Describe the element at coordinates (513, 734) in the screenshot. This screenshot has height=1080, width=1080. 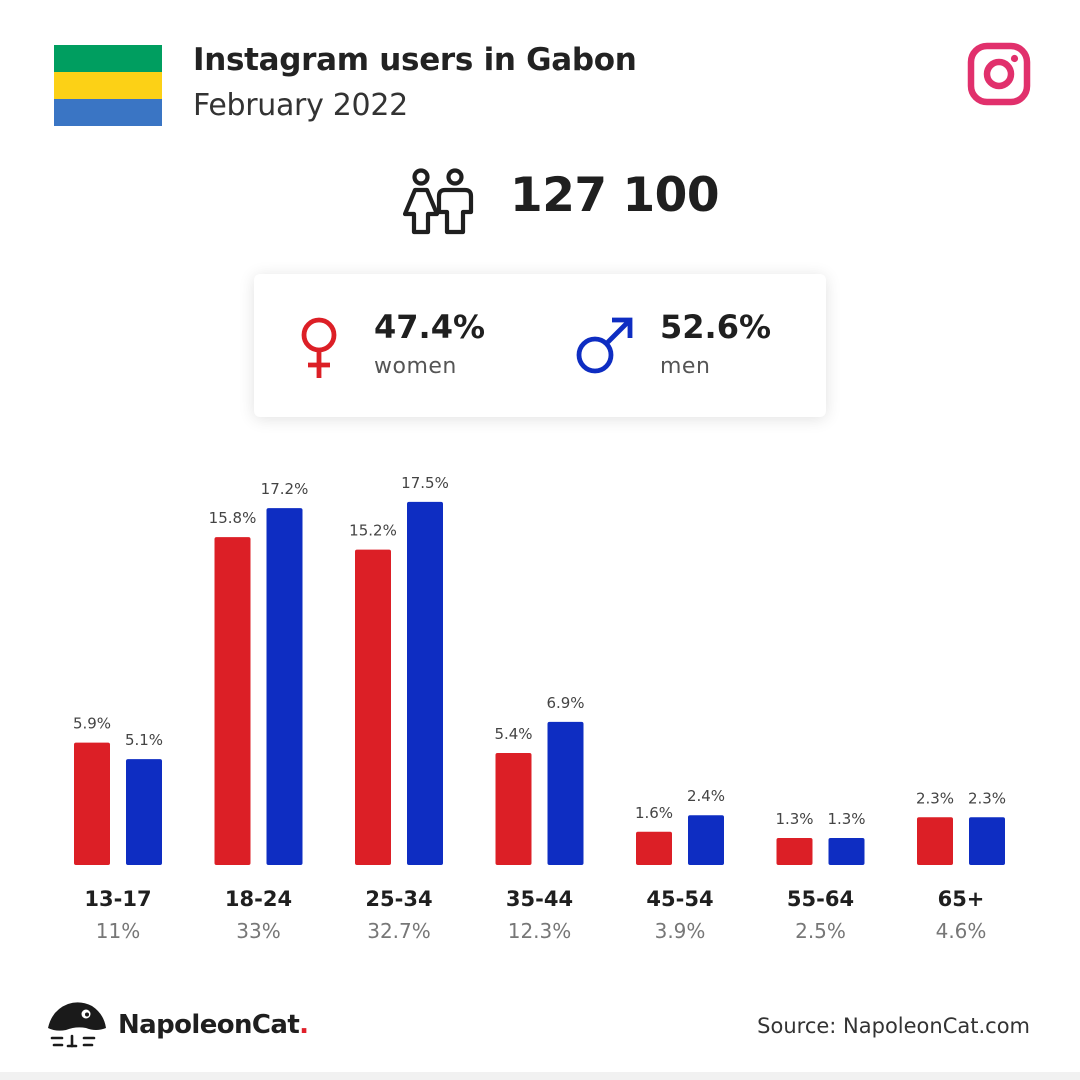
I see `bar-value-label: 5.4%` at that location.